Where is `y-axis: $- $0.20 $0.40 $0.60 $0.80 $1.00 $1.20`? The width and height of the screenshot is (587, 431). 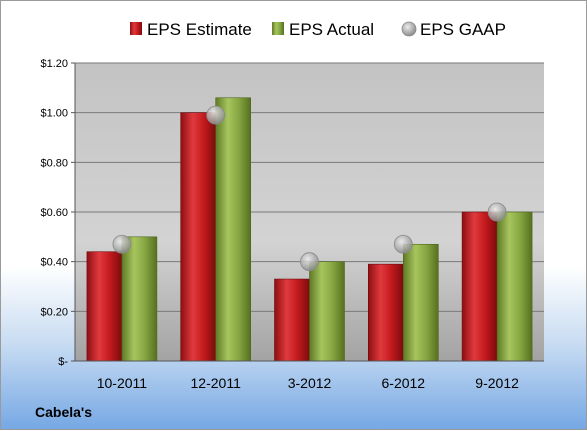 y-axis: $- $0.20 $0.40 $0.60 $0.80 $1.00 $1.20 is located at coordinates (58, 213).